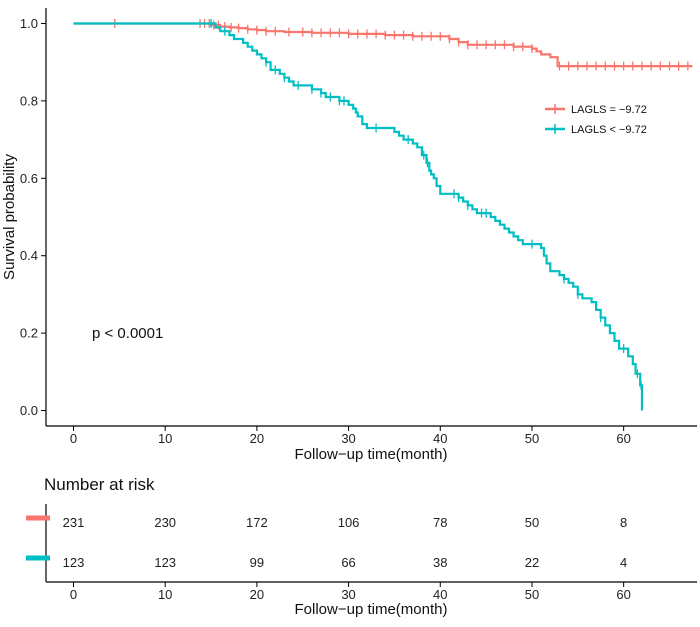 The height and width of the screenshot is (627, 700). I want to click on risk-table-x-axis-title: Follow−up time(month), so click(371, 609).